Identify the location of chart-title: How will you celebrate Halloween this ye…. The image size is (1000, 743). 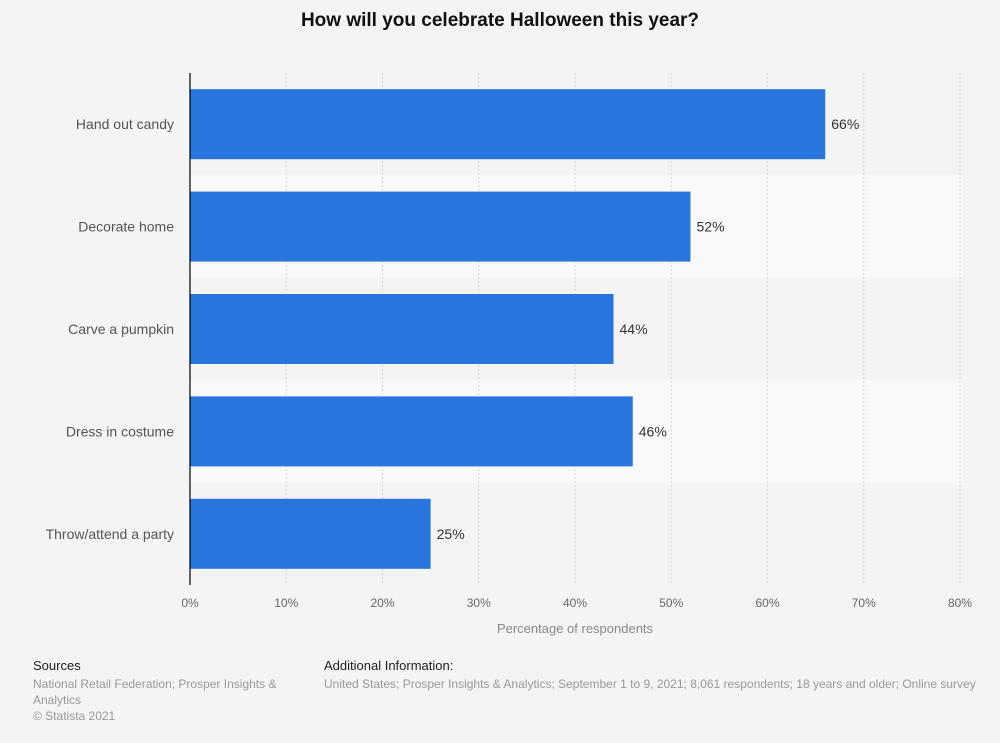
(500, 20).